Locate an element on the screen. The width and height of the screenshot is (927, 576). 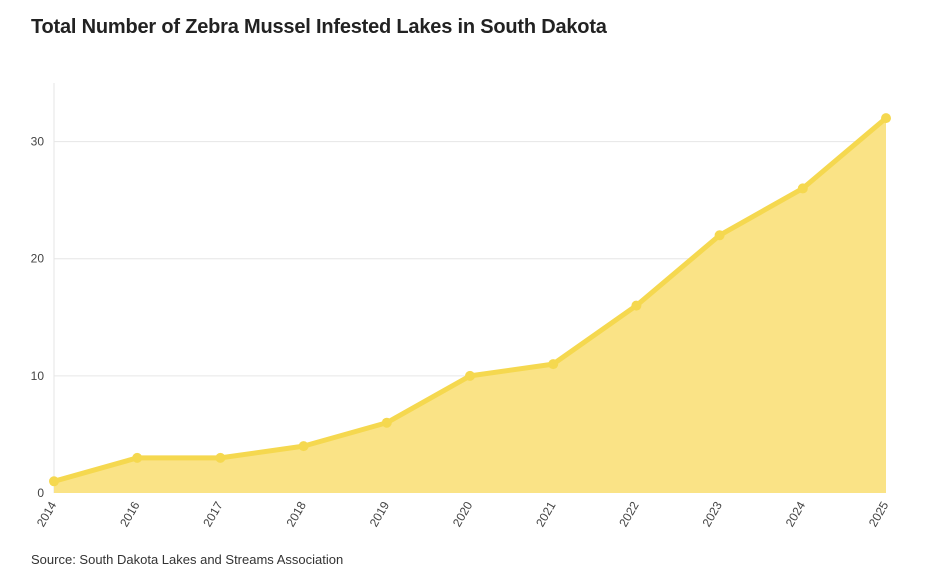
x-tick-label: 2024 is located at coordinates (796, 514).